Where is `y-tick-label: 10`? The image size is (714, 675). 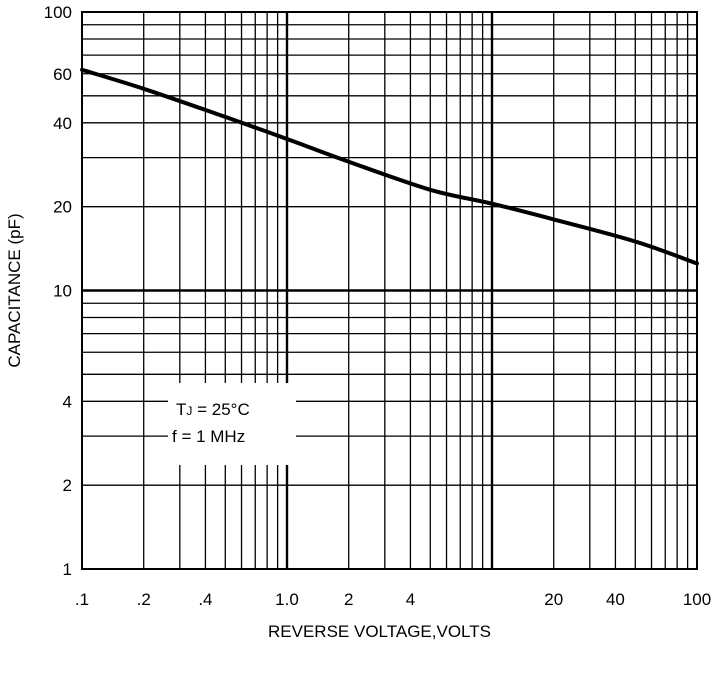
y-tick-label: 10 is located at coordinates (62, 291).